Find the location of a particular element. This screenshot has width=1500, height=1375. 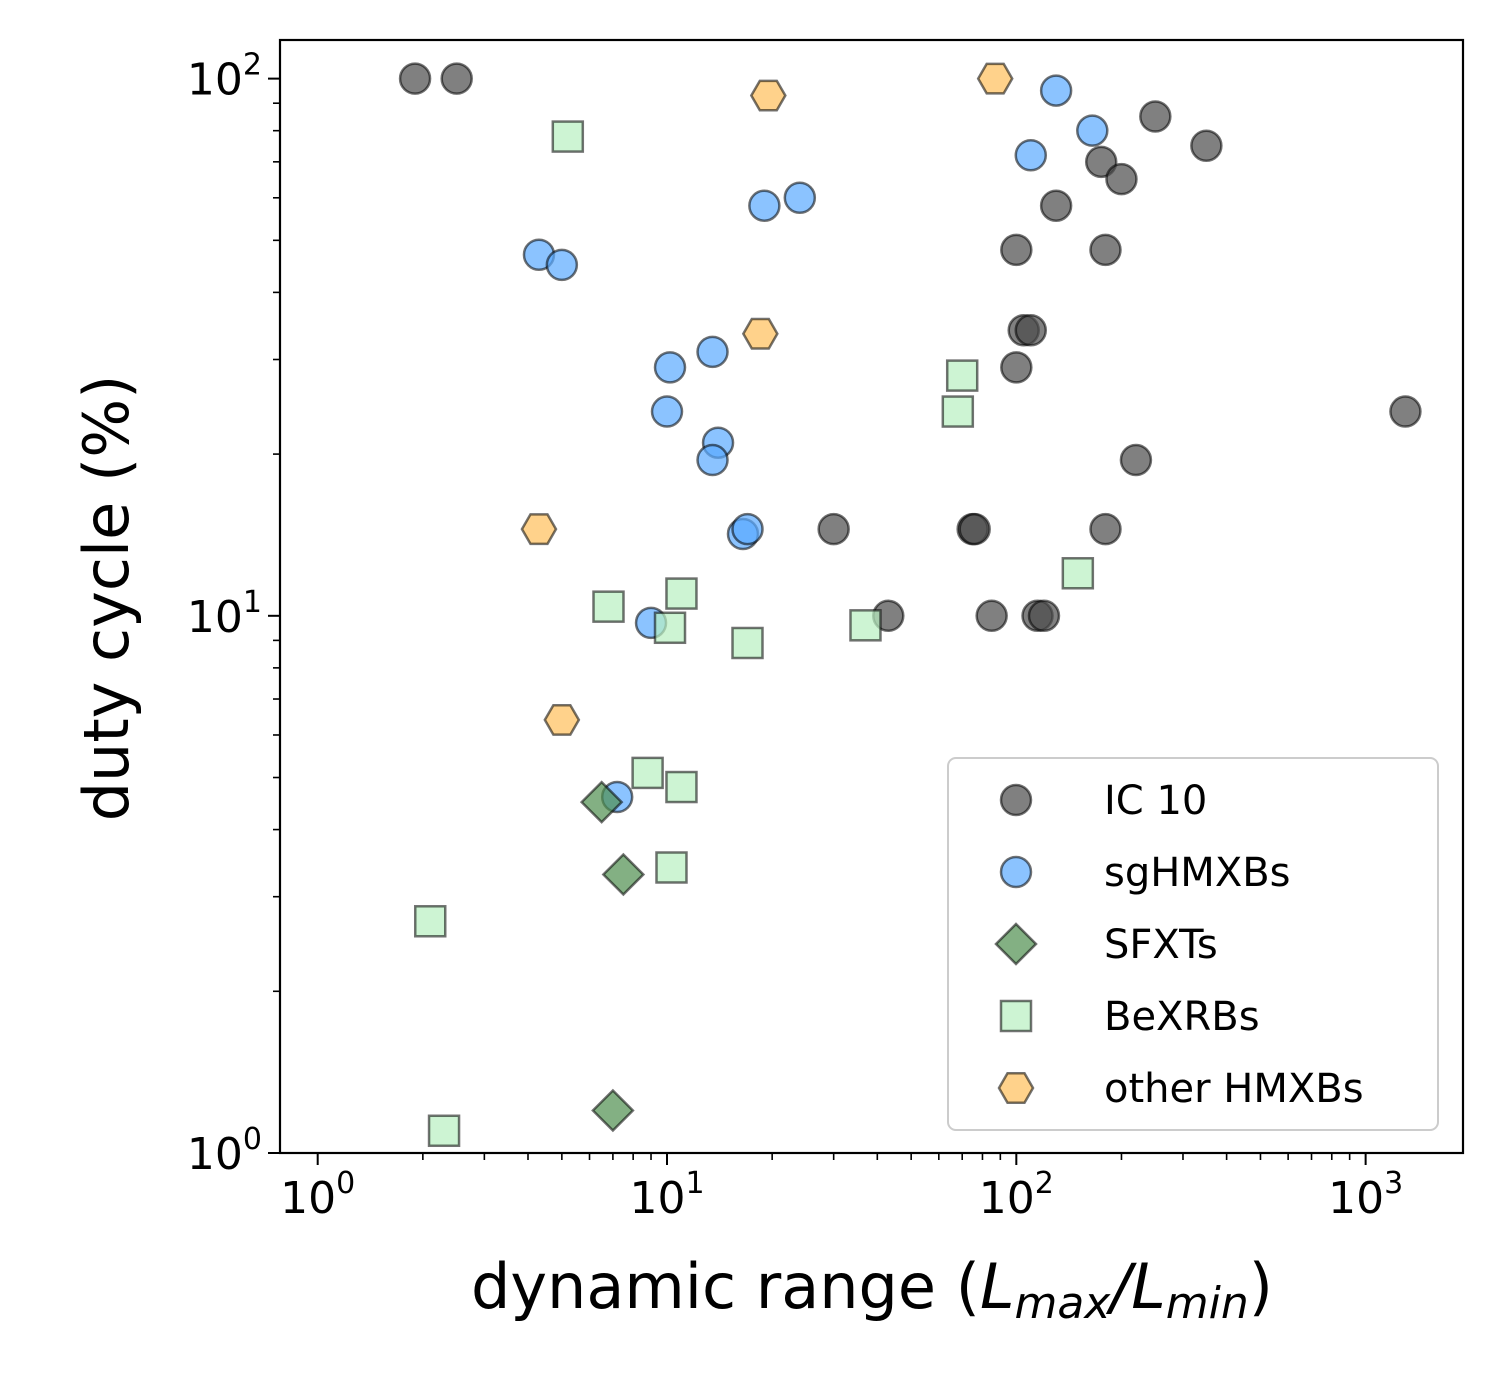

x-tick-label: 10² is located at coordinates (1016, 1195).